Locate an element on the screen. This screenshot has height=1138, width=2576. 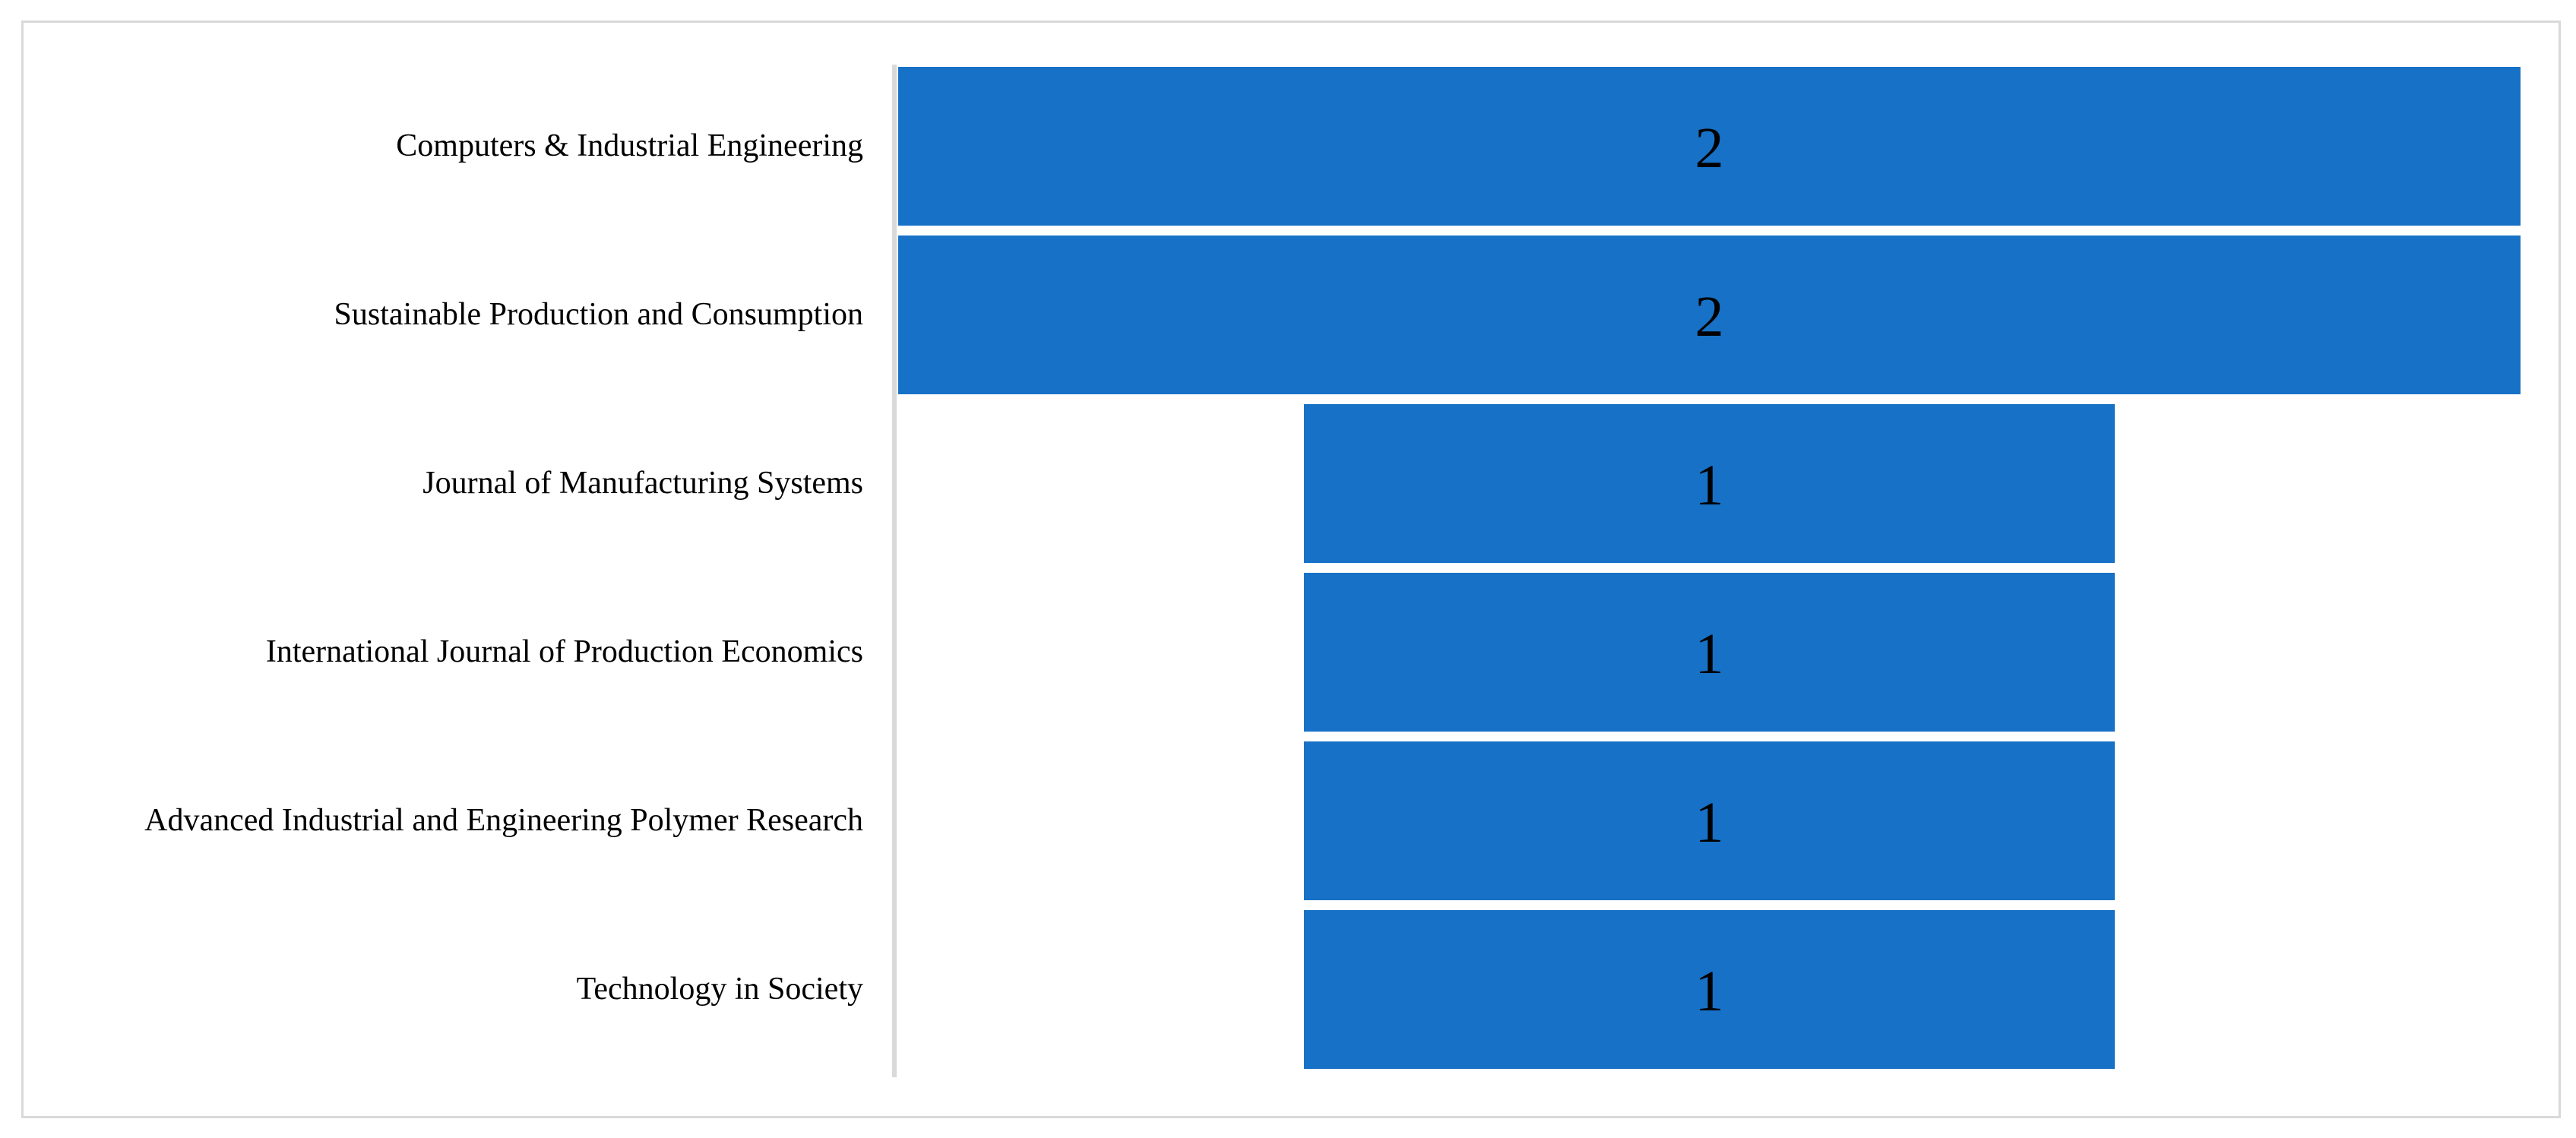
category-label-row: Technology in Society is located at coordinates (449, 994).